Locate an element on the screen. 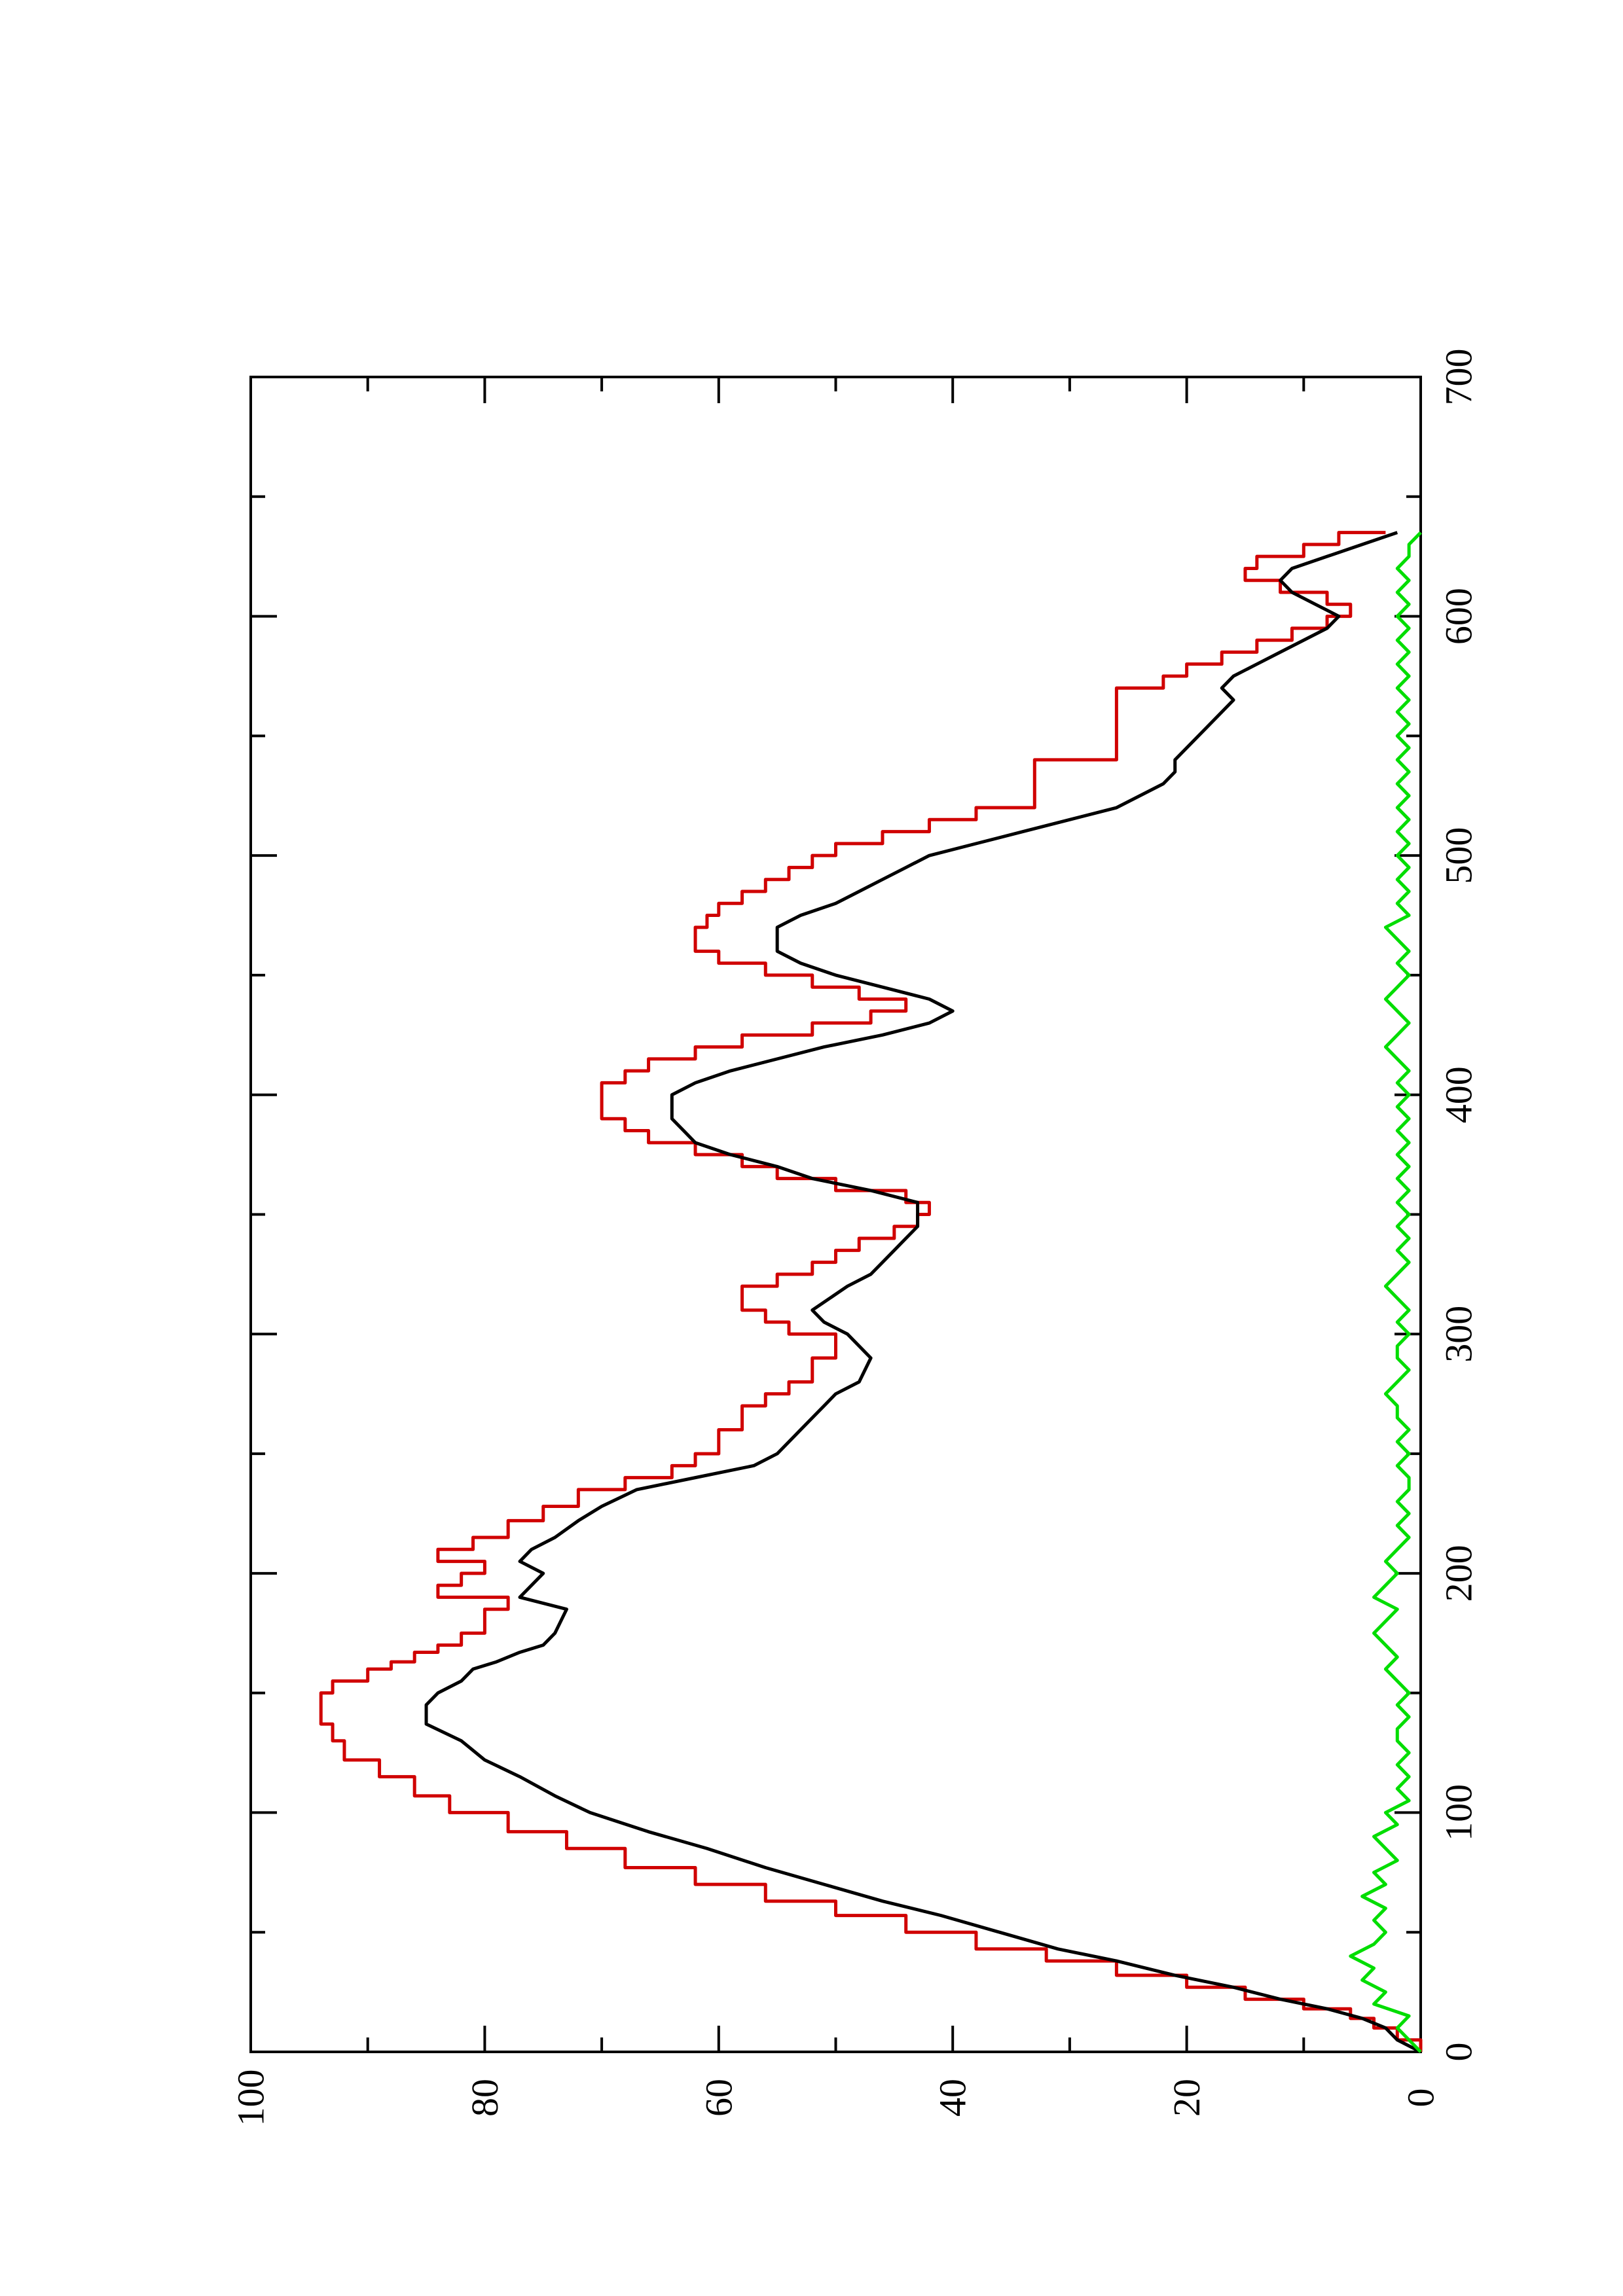 This screenshot has height=2296, width=1623. x-tick-label: 600 is located at coordinates (1459, 616).